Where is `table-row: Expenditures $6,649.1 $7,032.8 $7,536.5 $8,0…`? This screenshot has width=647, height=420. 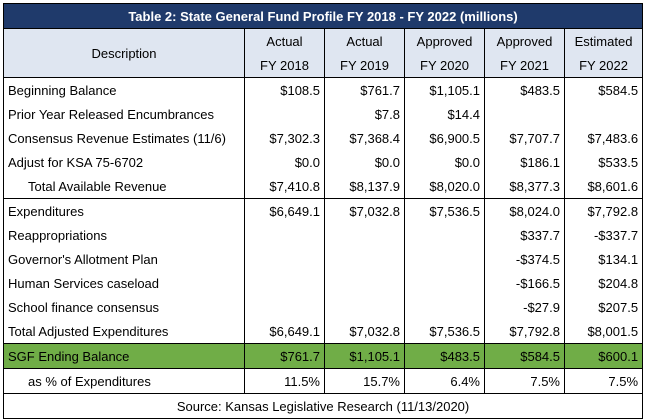 table-row: Expenditures $6,649.1 $7,032.8 $7,536.5 $8,0… is located at coordinates (323, 210).